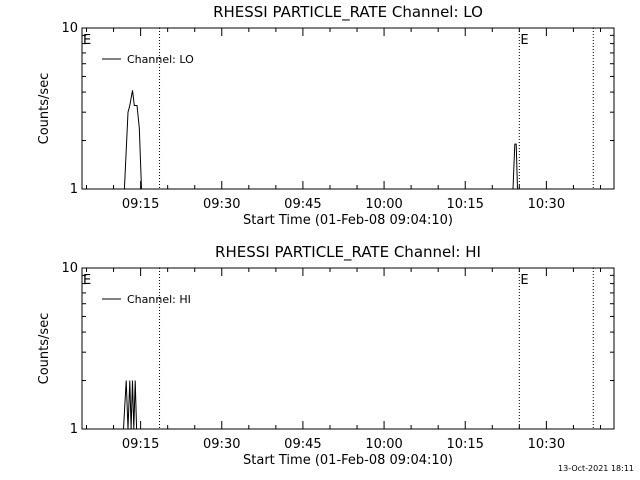 Image resolution: width=640 pixels, height=480 pixels. Describe the element at coordinates (348, 12) in the screenshot. I see `chart-title: RHESSI PARTICLE_RATE Channel: LO` at that location.